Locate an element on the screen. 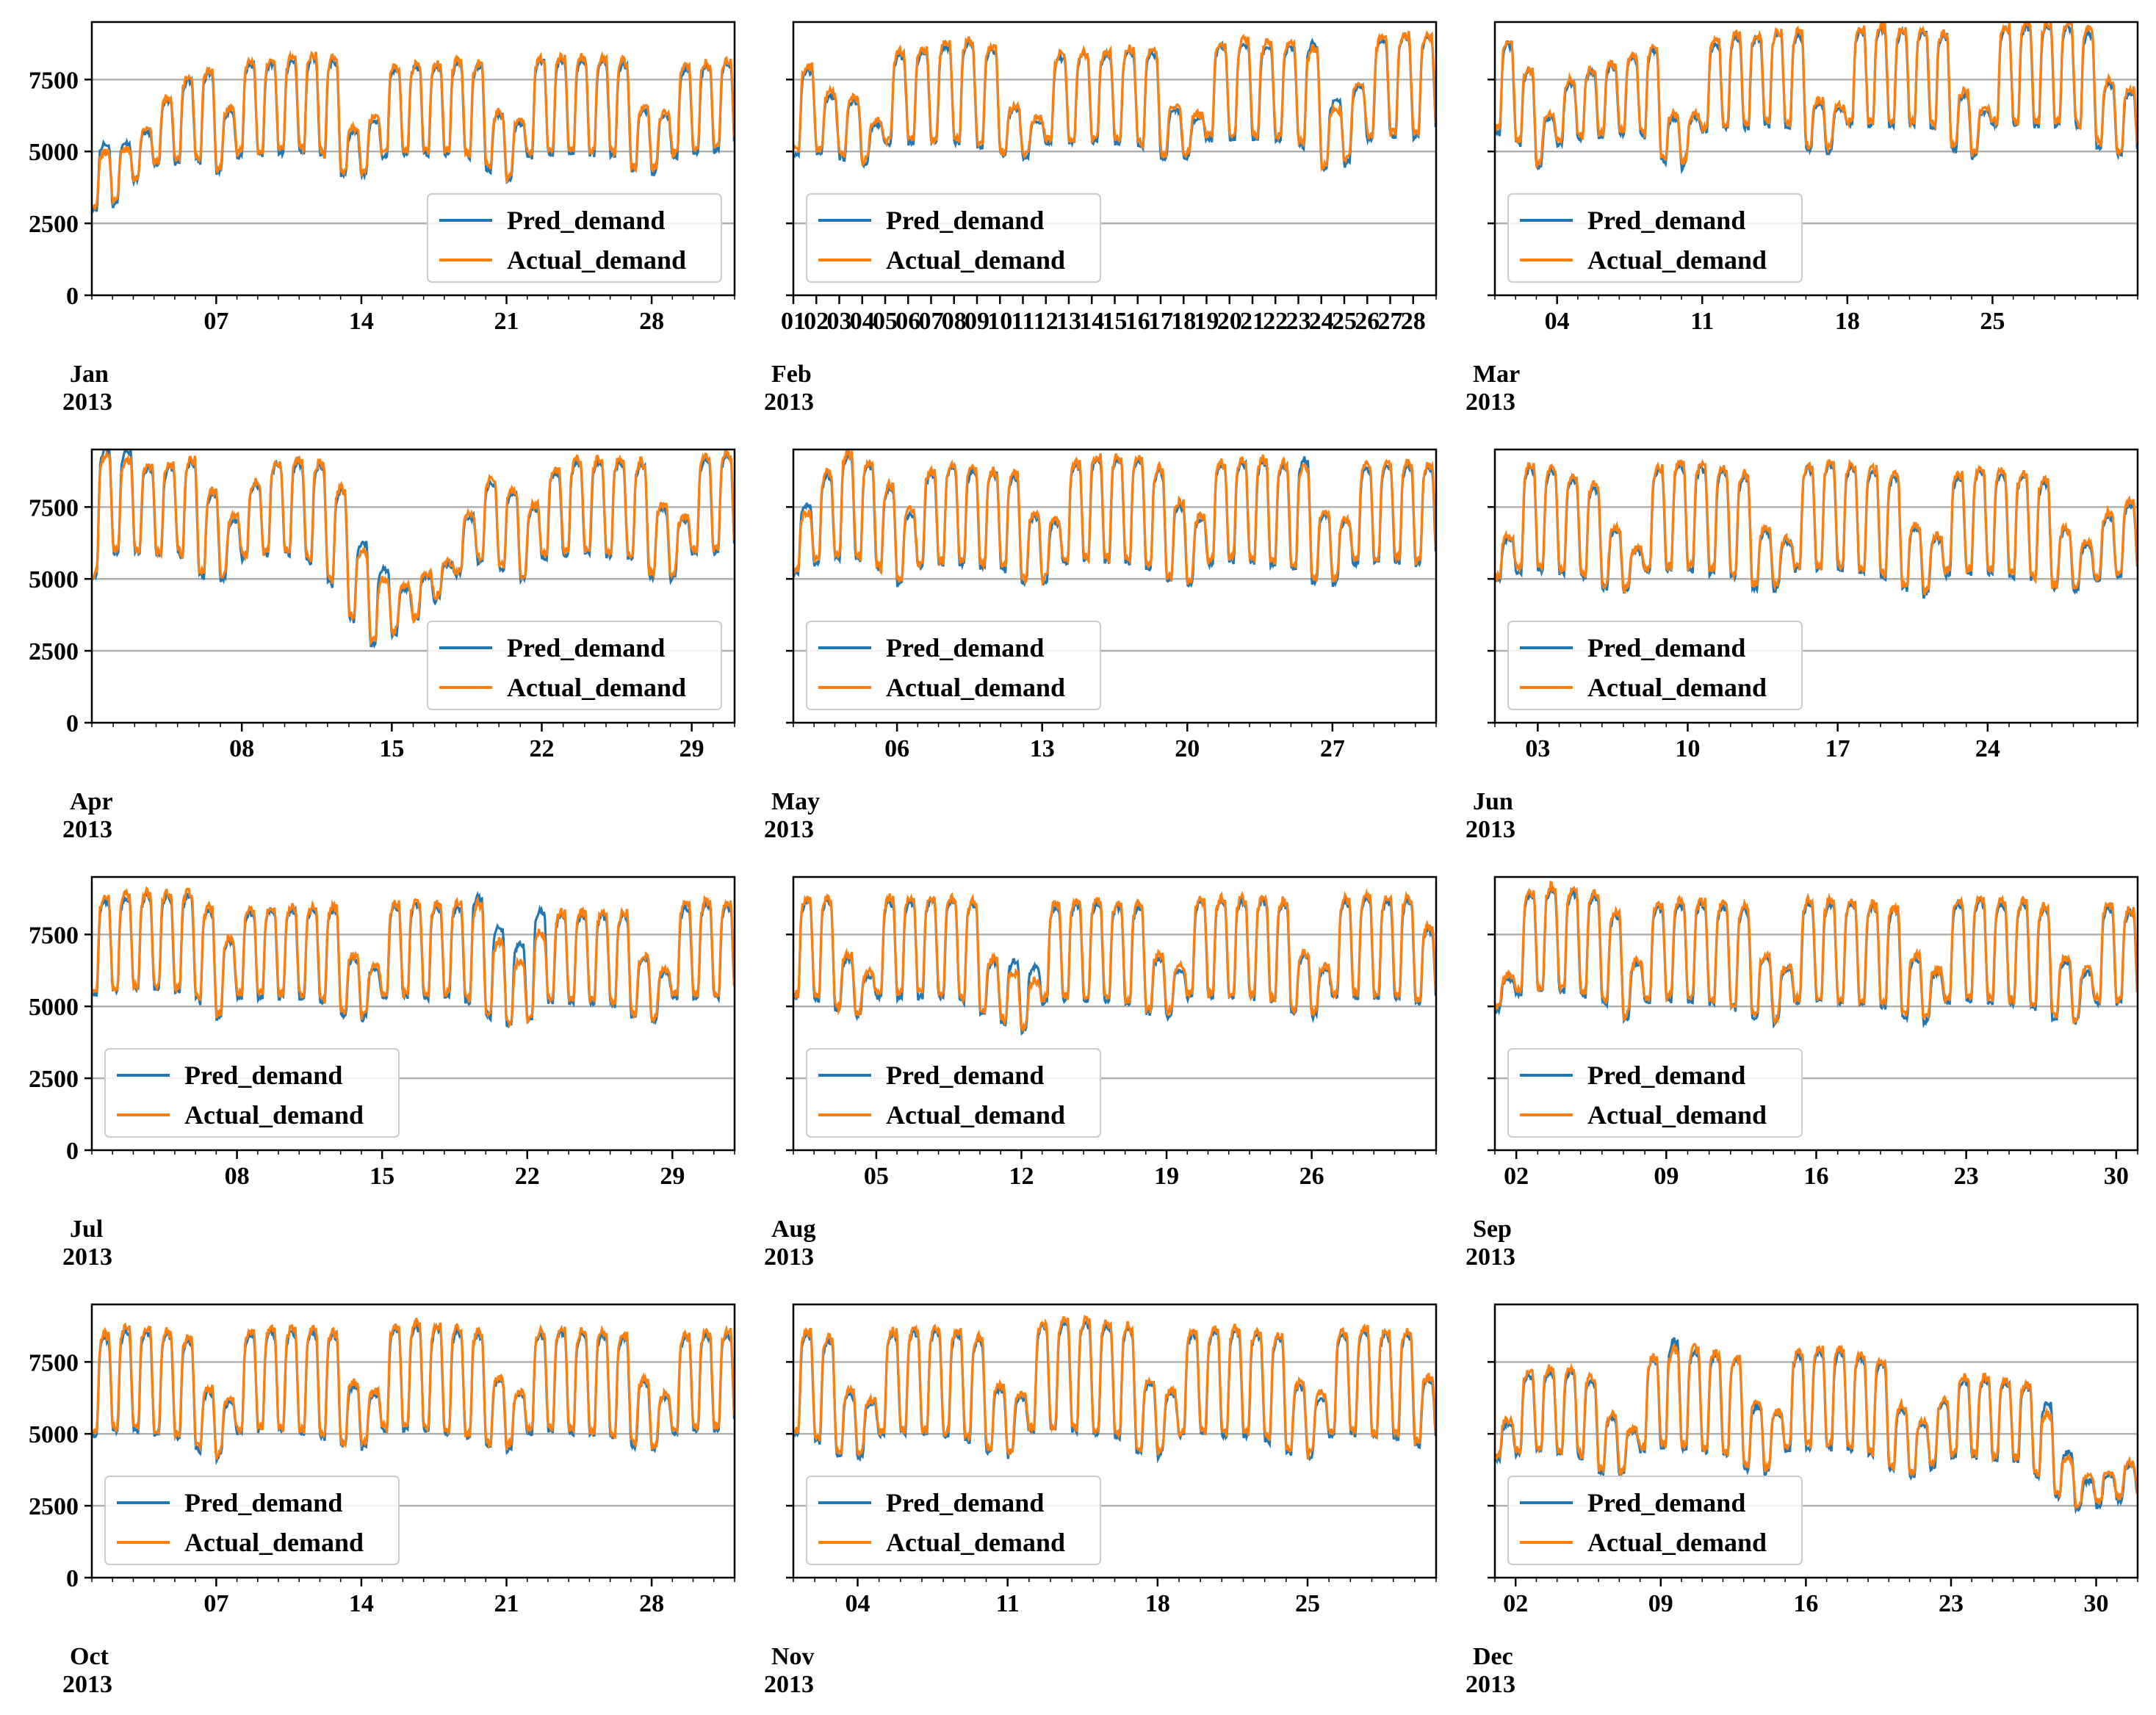 This screenshot has height=1715, width=2156. xtick-label: 27 is located at coordinates (1390, 321).